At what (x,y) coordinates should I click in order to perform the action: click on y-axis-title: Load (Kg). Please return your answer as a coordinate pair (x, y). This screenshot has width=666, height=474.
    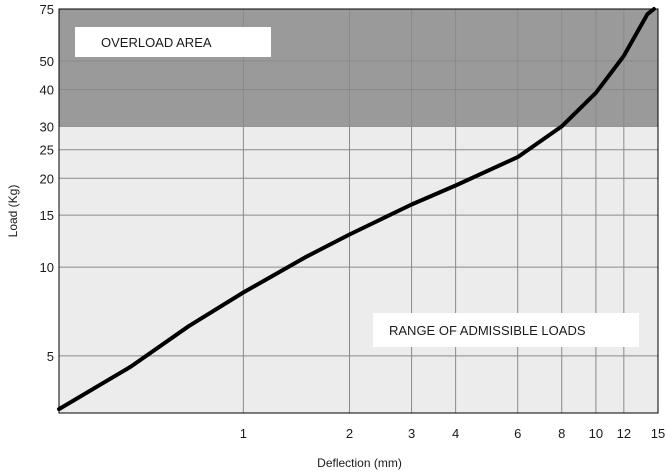
    Looking at the image, I should click on (13, 211).